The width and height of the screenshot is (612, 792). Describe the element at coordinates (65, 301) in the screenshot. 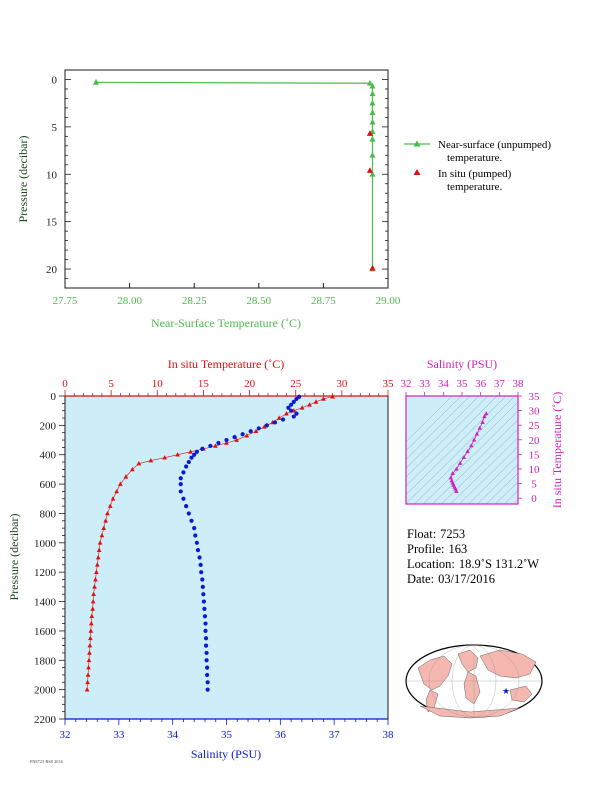

I see `top-x-tick-label: 27.75` at that location.